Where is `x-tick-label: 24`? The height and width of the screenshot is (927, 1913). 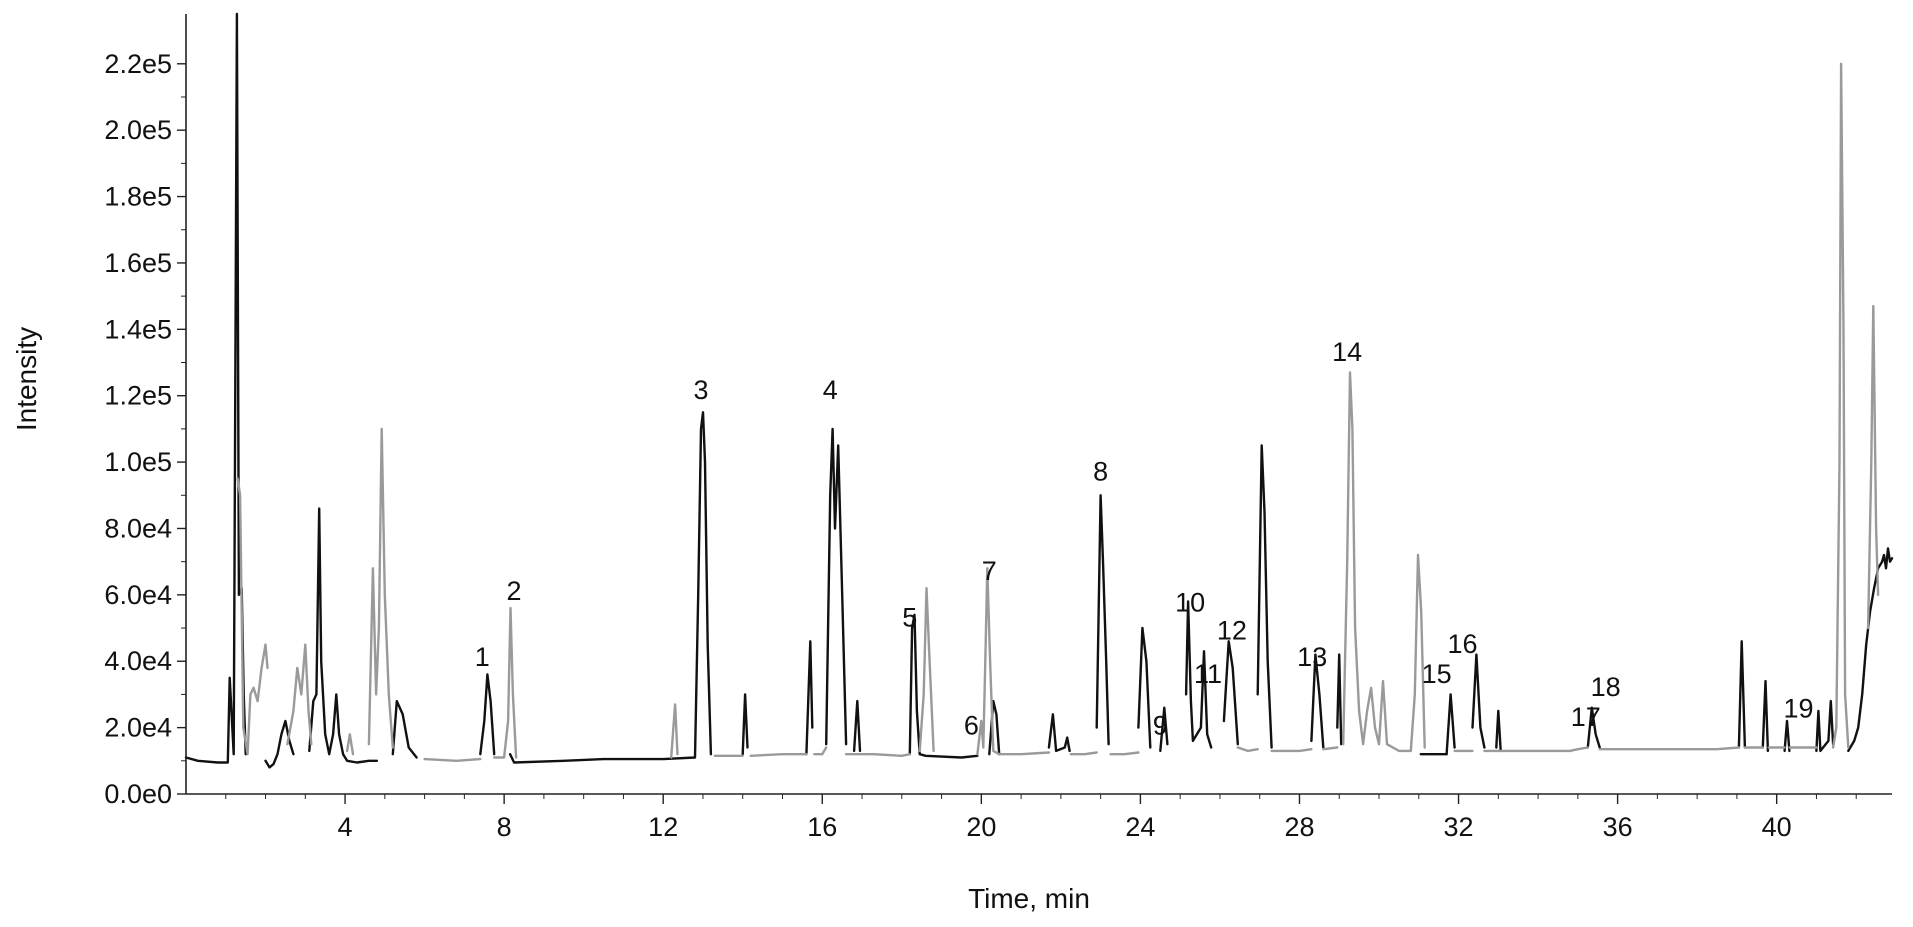 x-tick-label: 24 is located at coordinates (1140, 827).